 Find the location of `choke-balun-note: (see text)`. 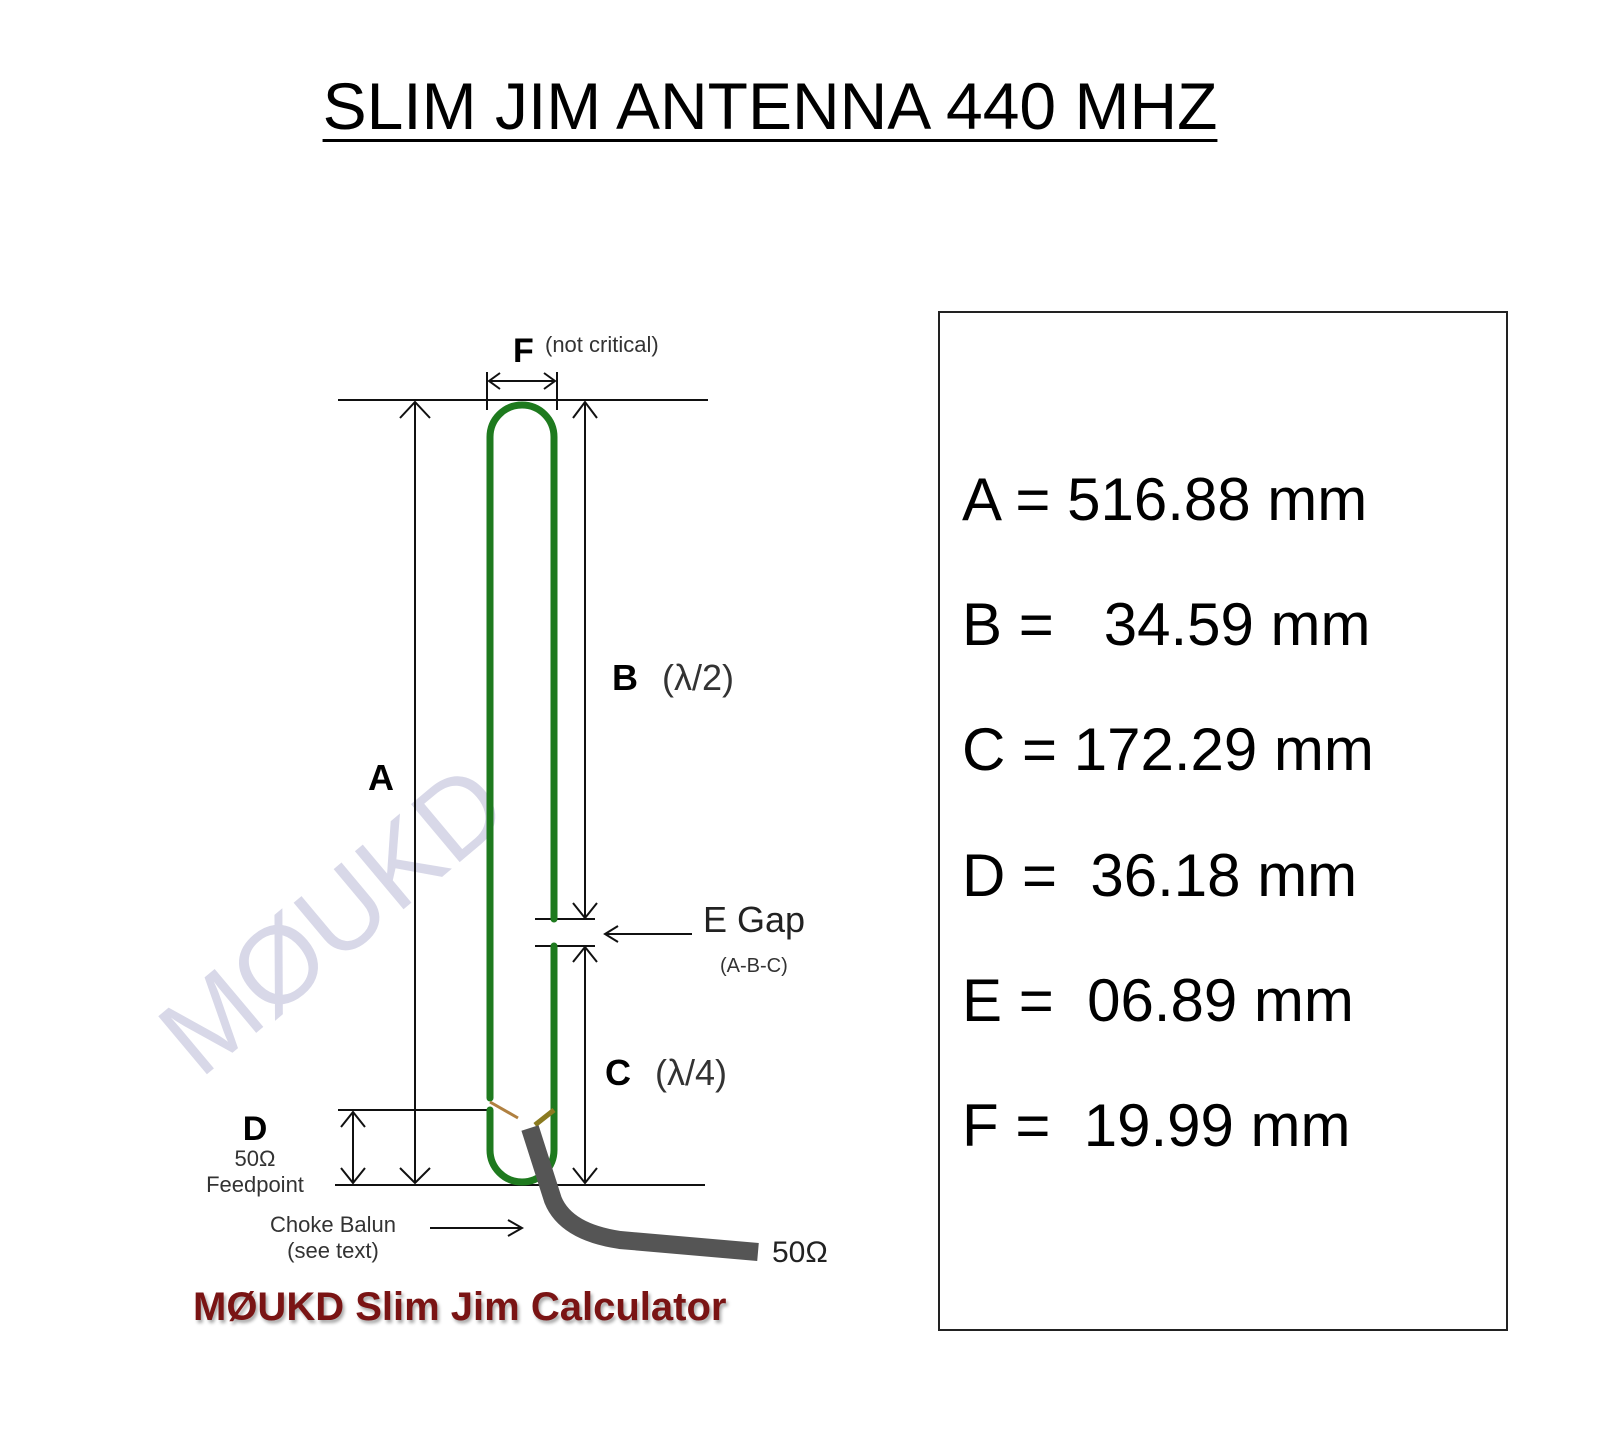

choke-balun-note: (see text) is located at coordinates (333, 1250).